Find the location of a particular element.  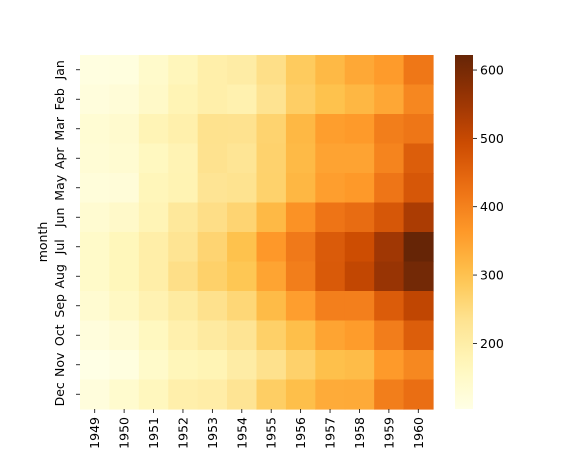

x-tick-label: 1953 is located at coordinates (212, 433).